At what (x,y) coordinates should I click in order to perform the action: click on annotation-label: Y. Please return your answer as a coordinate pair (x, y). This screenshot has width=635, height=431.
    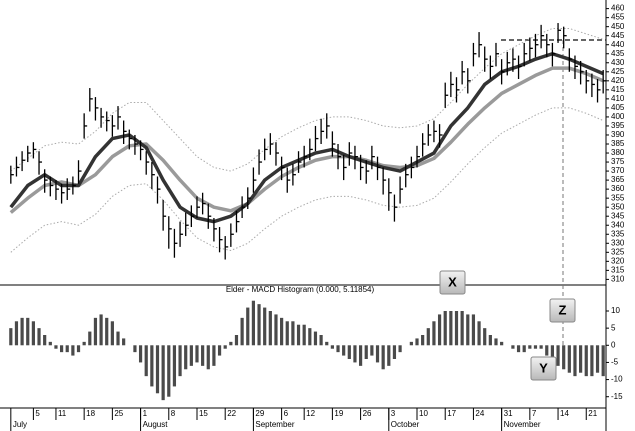
    Looking at the image, I should click on (543, 367).